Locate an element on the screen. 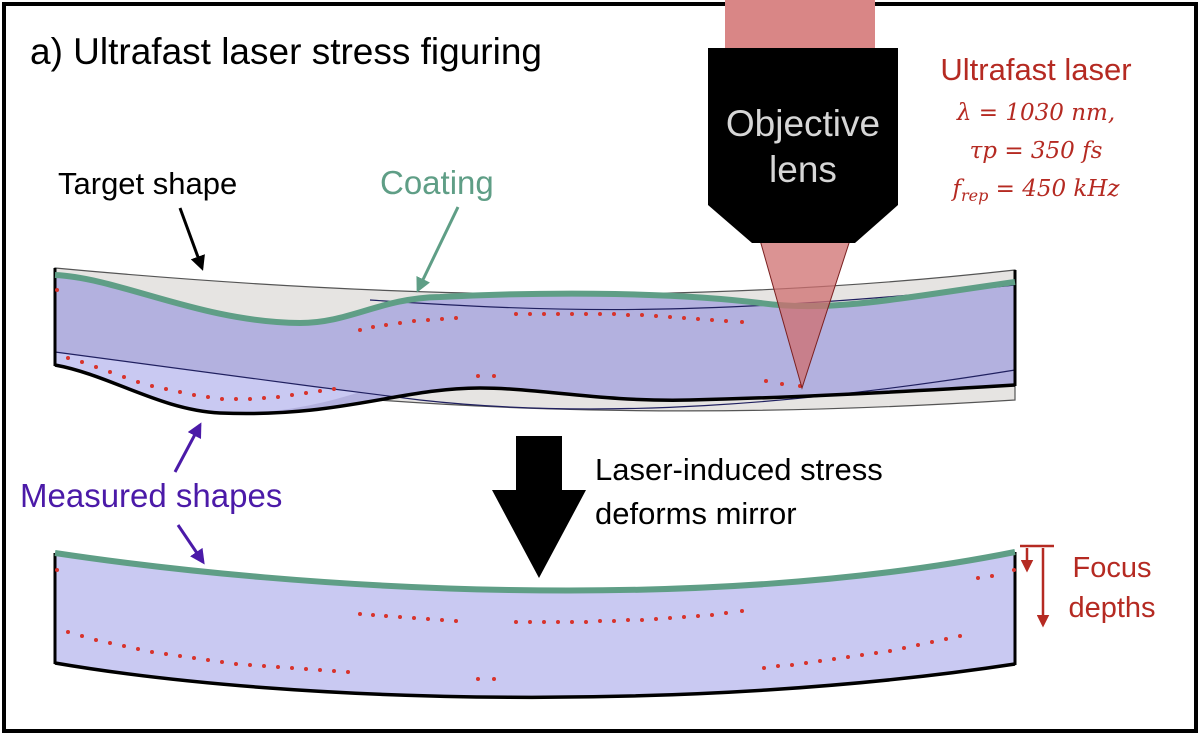 The width and height of the screenshot is (1200, 735). measured-arrow-up is located at coordinates (187, 447).